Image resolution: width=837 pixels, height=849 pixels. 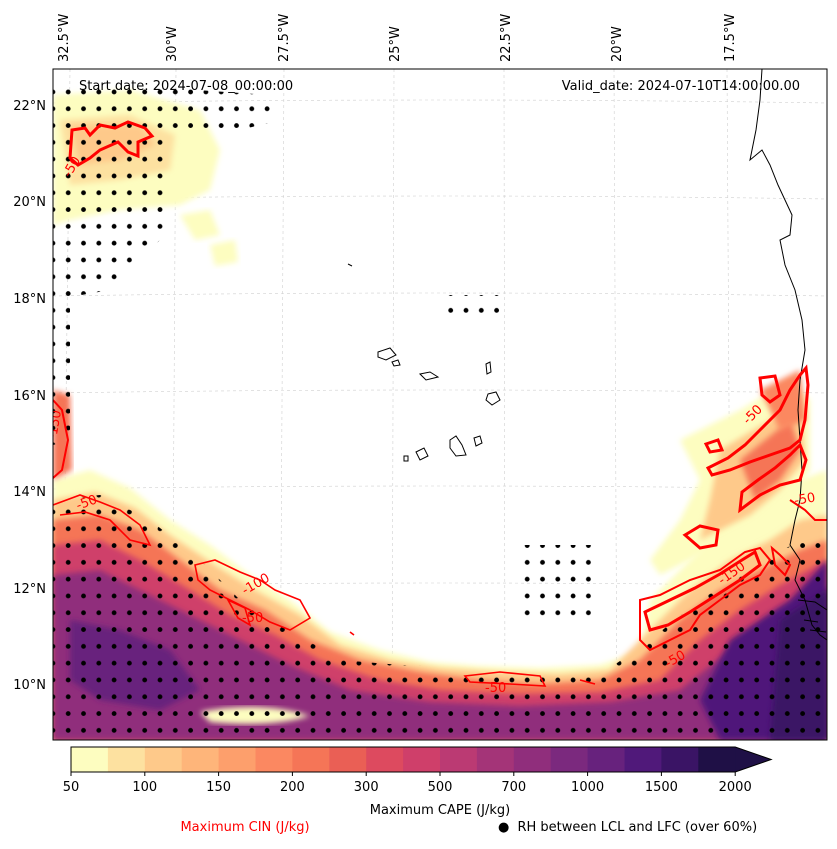 What do you see at coordinates (387, 354) in the screenshot?
I see `cape-verde-north` at bounding box center [387, 354].